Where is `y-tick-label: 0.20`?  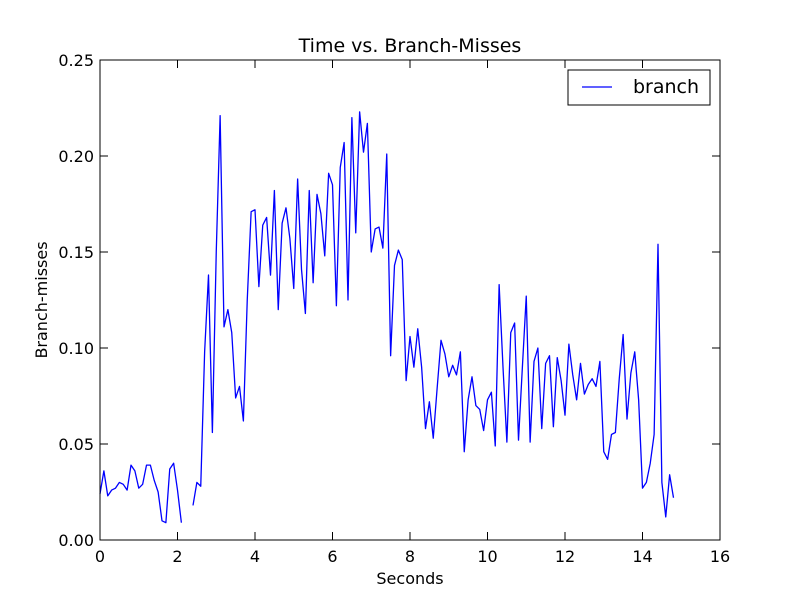
y-tick-label: 0.20 is located at coordinates (76, 156).